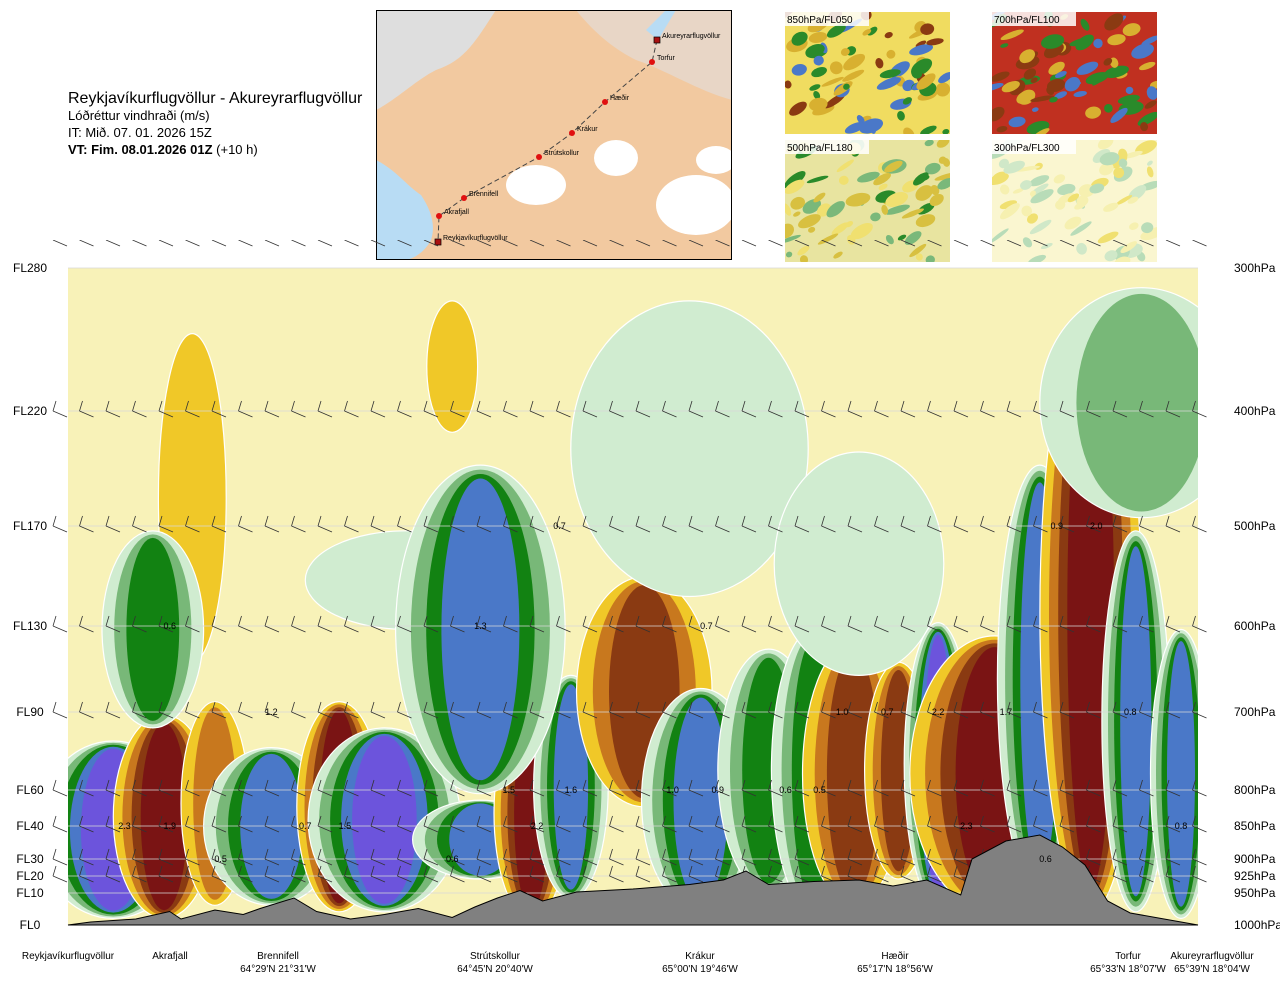 The image size is (1280, 981). I want to click on flight-level-tick: FL60, so click(30, 790).